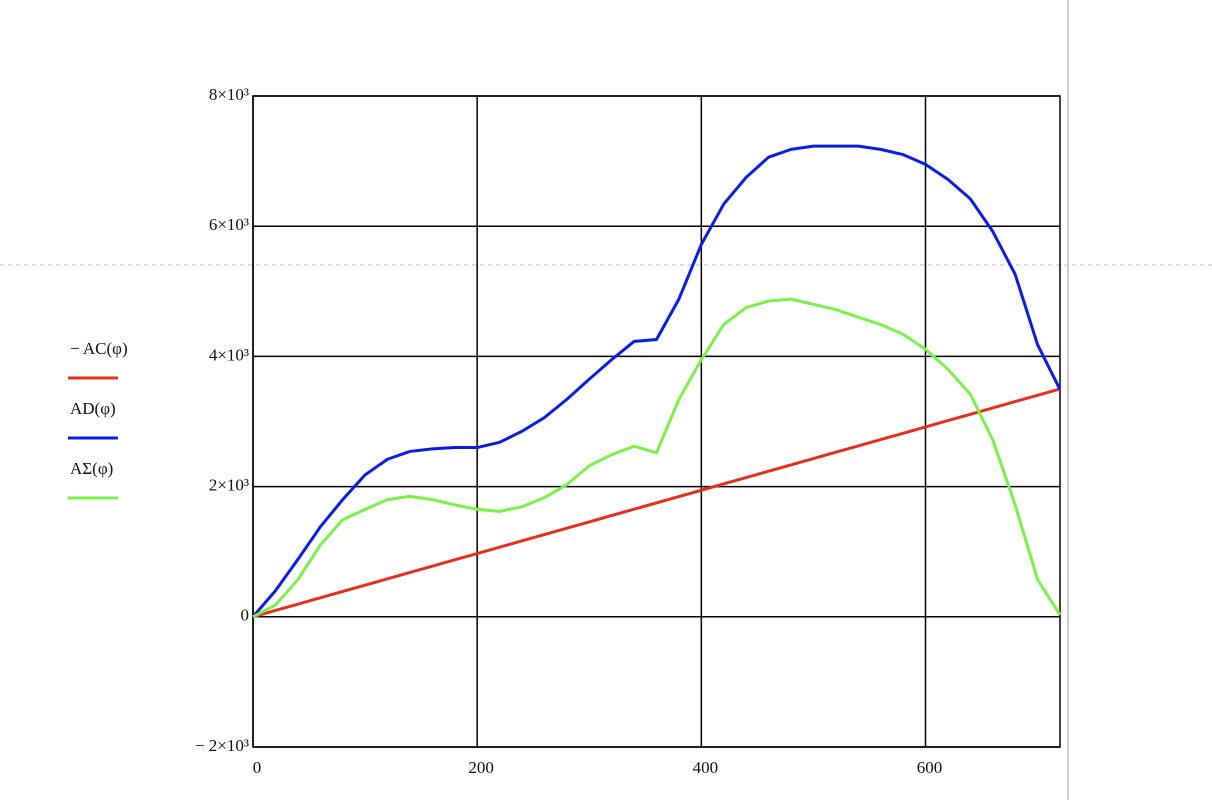  Describe the element at coordinates (99, 348) in the screenshot. I see `legend-label: − AC(φ)` at that location.